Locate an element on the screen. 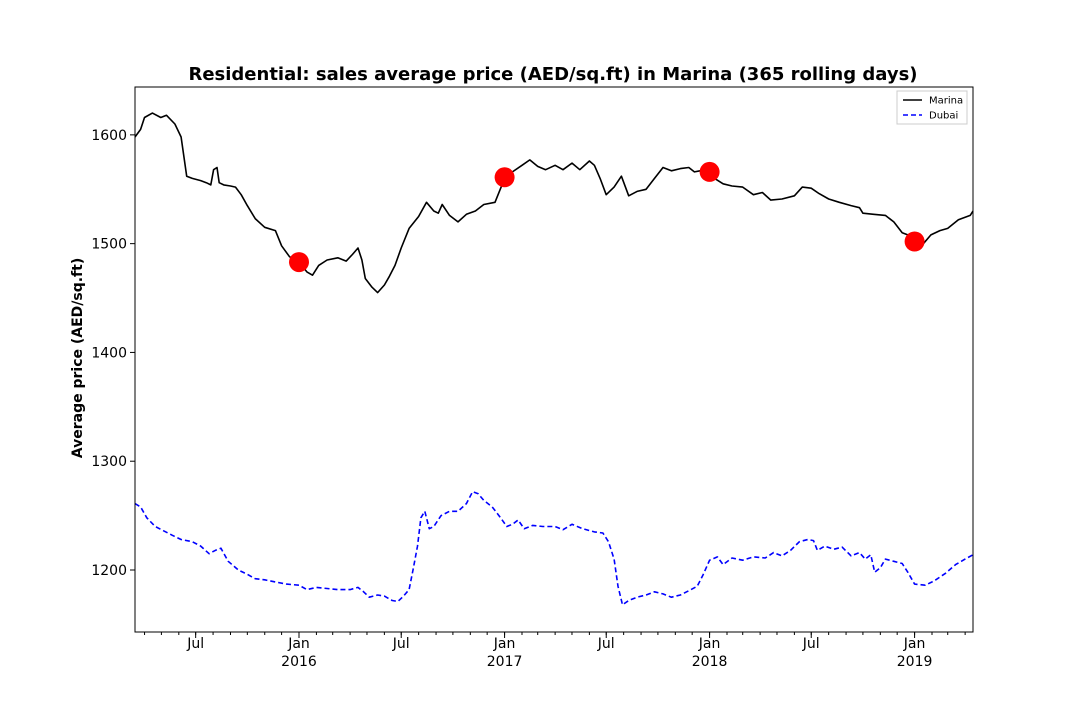  y-tick-label-1500: 1500 is located at coordinates (109, 245).